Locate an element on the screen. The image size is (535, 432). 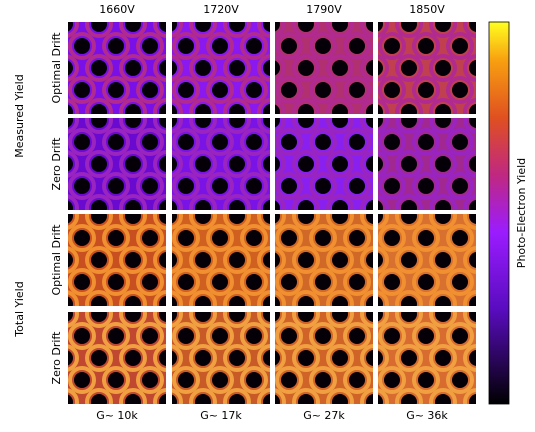
colorbar-label: Photo-Electron Yield is located at coordinates (521, 213).